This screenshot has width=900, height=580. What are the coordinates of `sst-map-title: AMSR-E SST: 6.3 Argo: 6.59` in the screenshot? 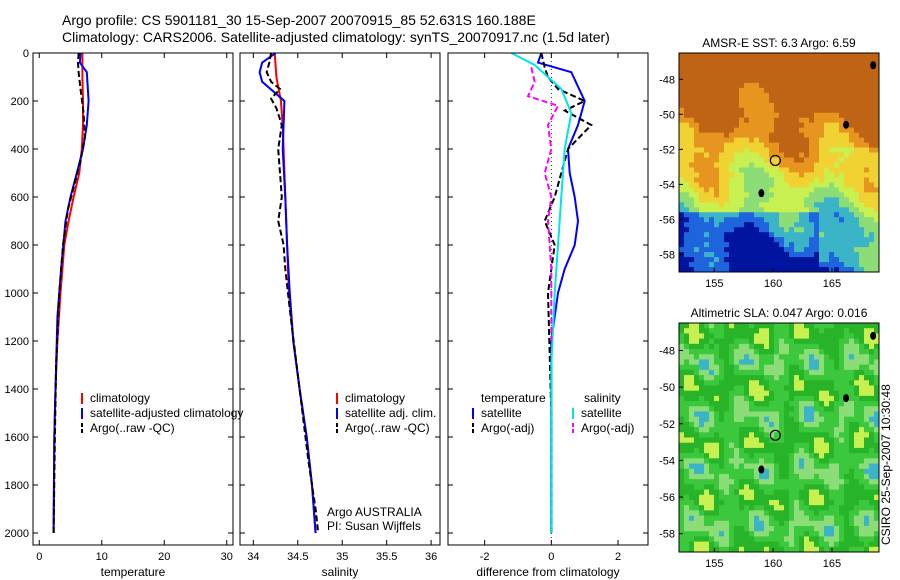 It's located at (779, 43).